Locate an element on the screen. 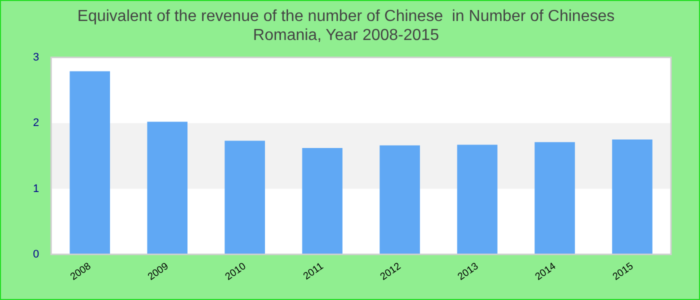 The image size is (700, 300). y-tick-label: 2 is located at coordinates (36, 123).